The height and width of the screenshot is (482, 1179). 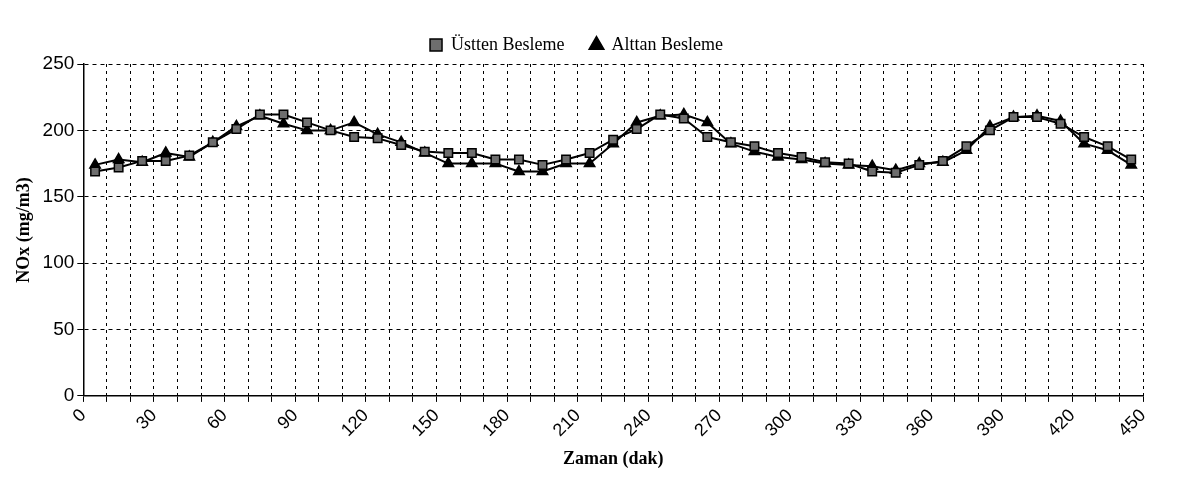 What do you see at coordinates (708, 422) in the screenshot?
I see `x-tick-label: 270` at bounding box center [708, 422].